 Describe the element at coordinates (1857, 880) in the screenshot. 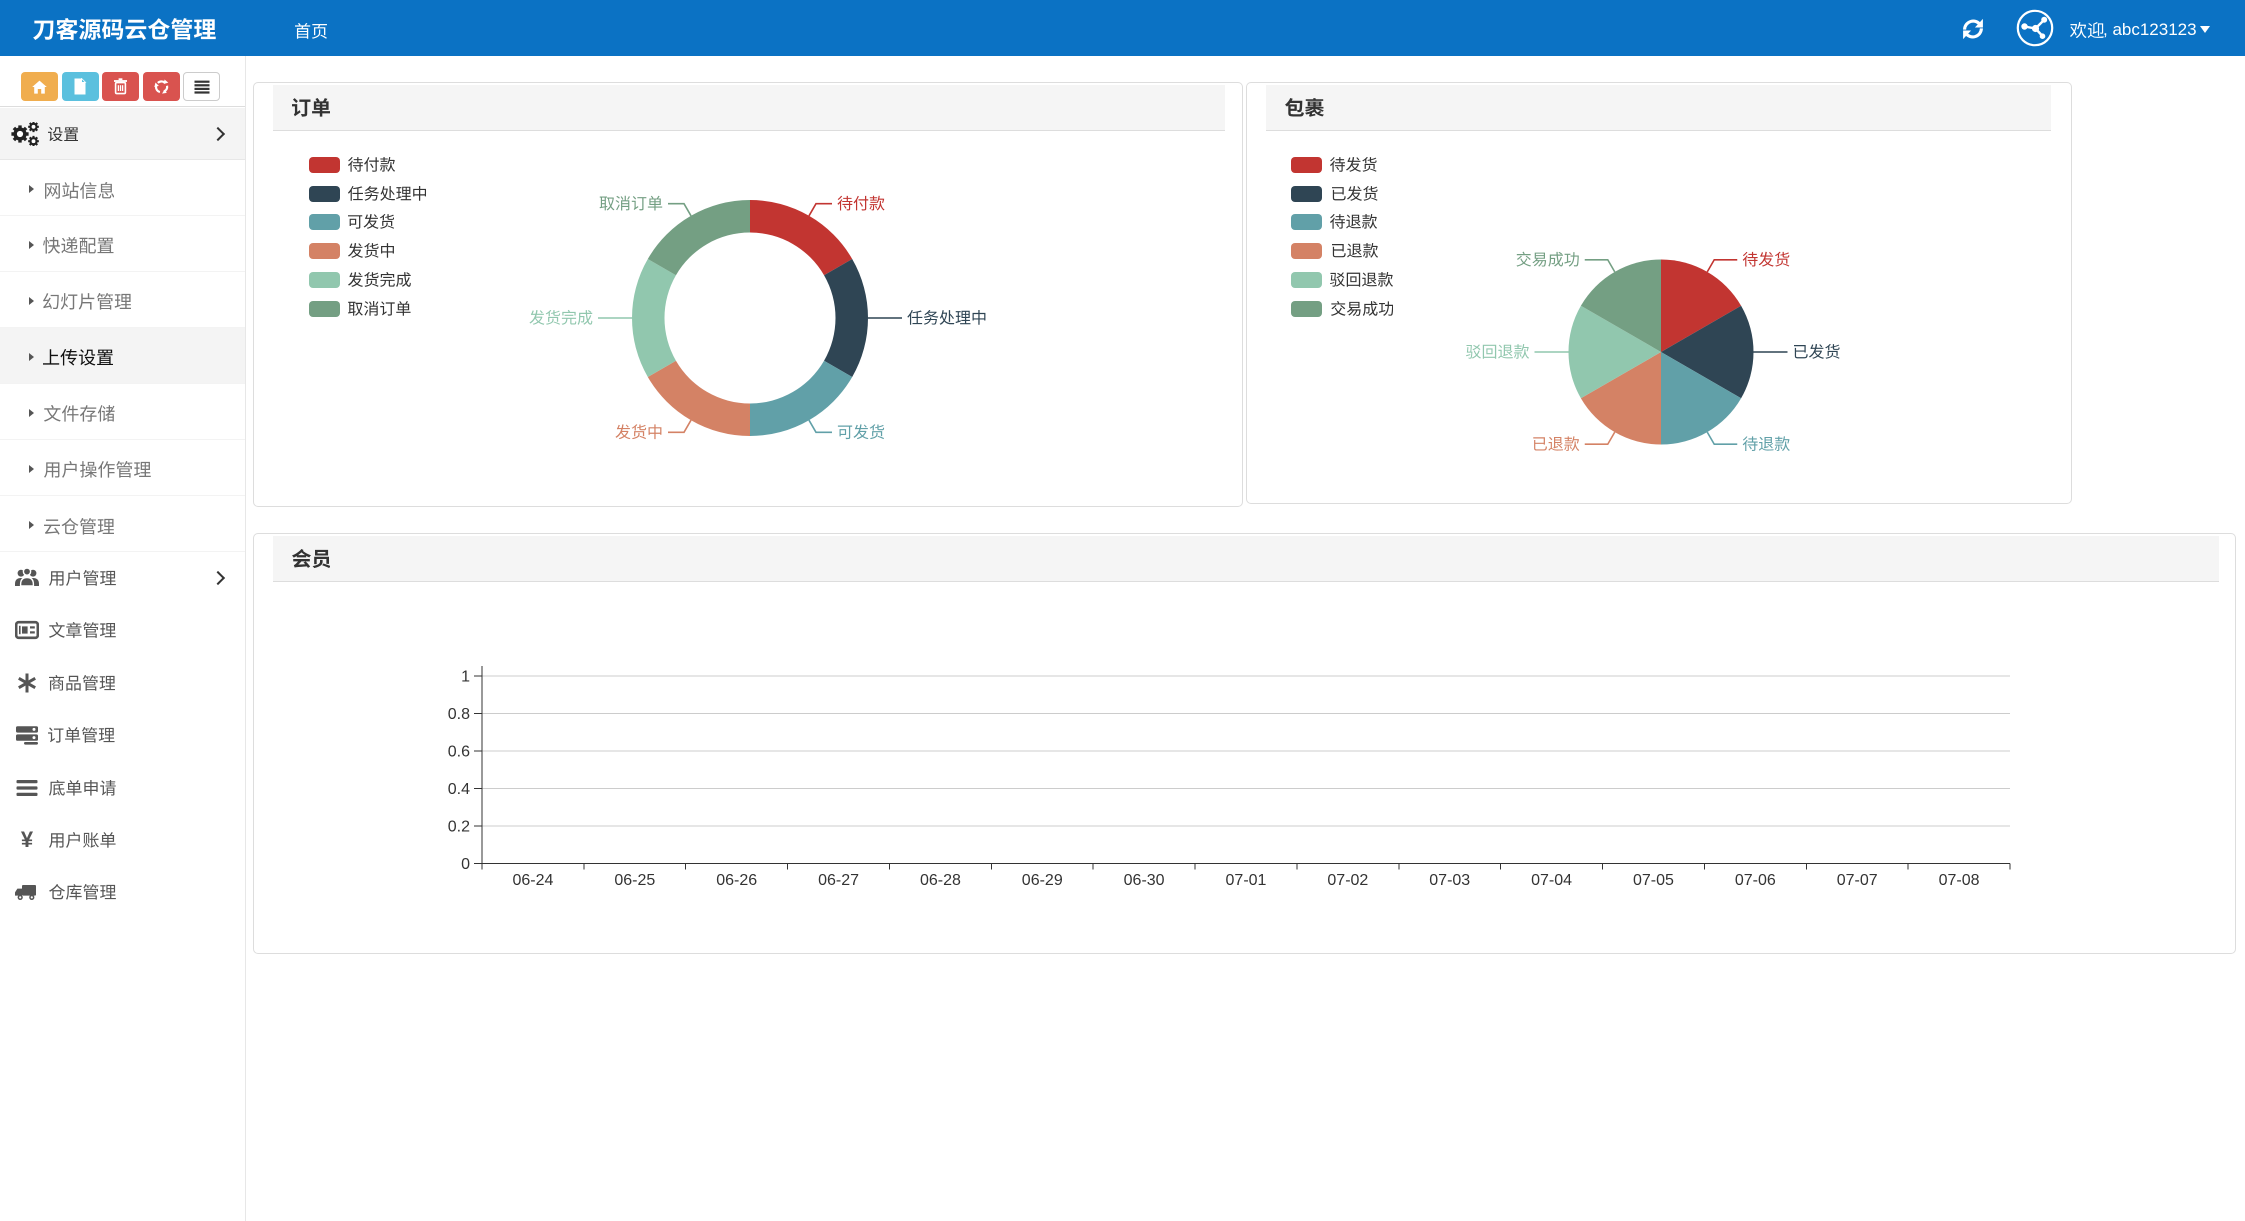

I see `svg-text: 07-07` at that location.